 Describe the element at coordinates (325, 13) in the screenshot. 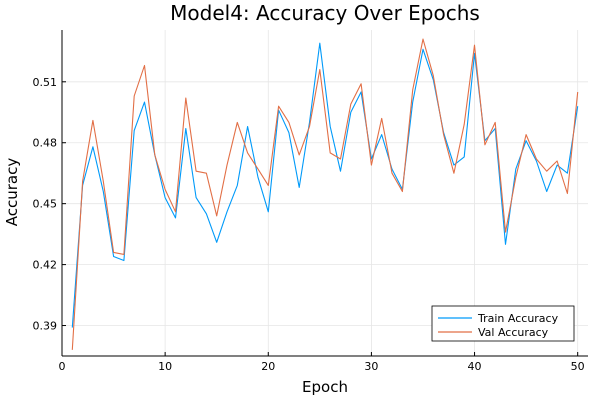

I see `chart-title: Model4: Accuracy Over Epochs` at that location.